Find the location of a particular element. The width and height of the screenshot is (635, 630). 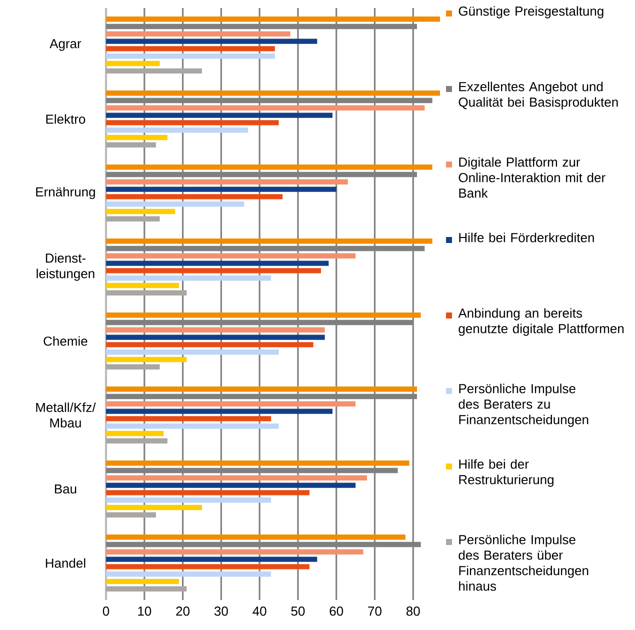

legend-label: Persönliche Impulse des Beraters zu Finanzentscheidungen is located at coordinates (523, 405).